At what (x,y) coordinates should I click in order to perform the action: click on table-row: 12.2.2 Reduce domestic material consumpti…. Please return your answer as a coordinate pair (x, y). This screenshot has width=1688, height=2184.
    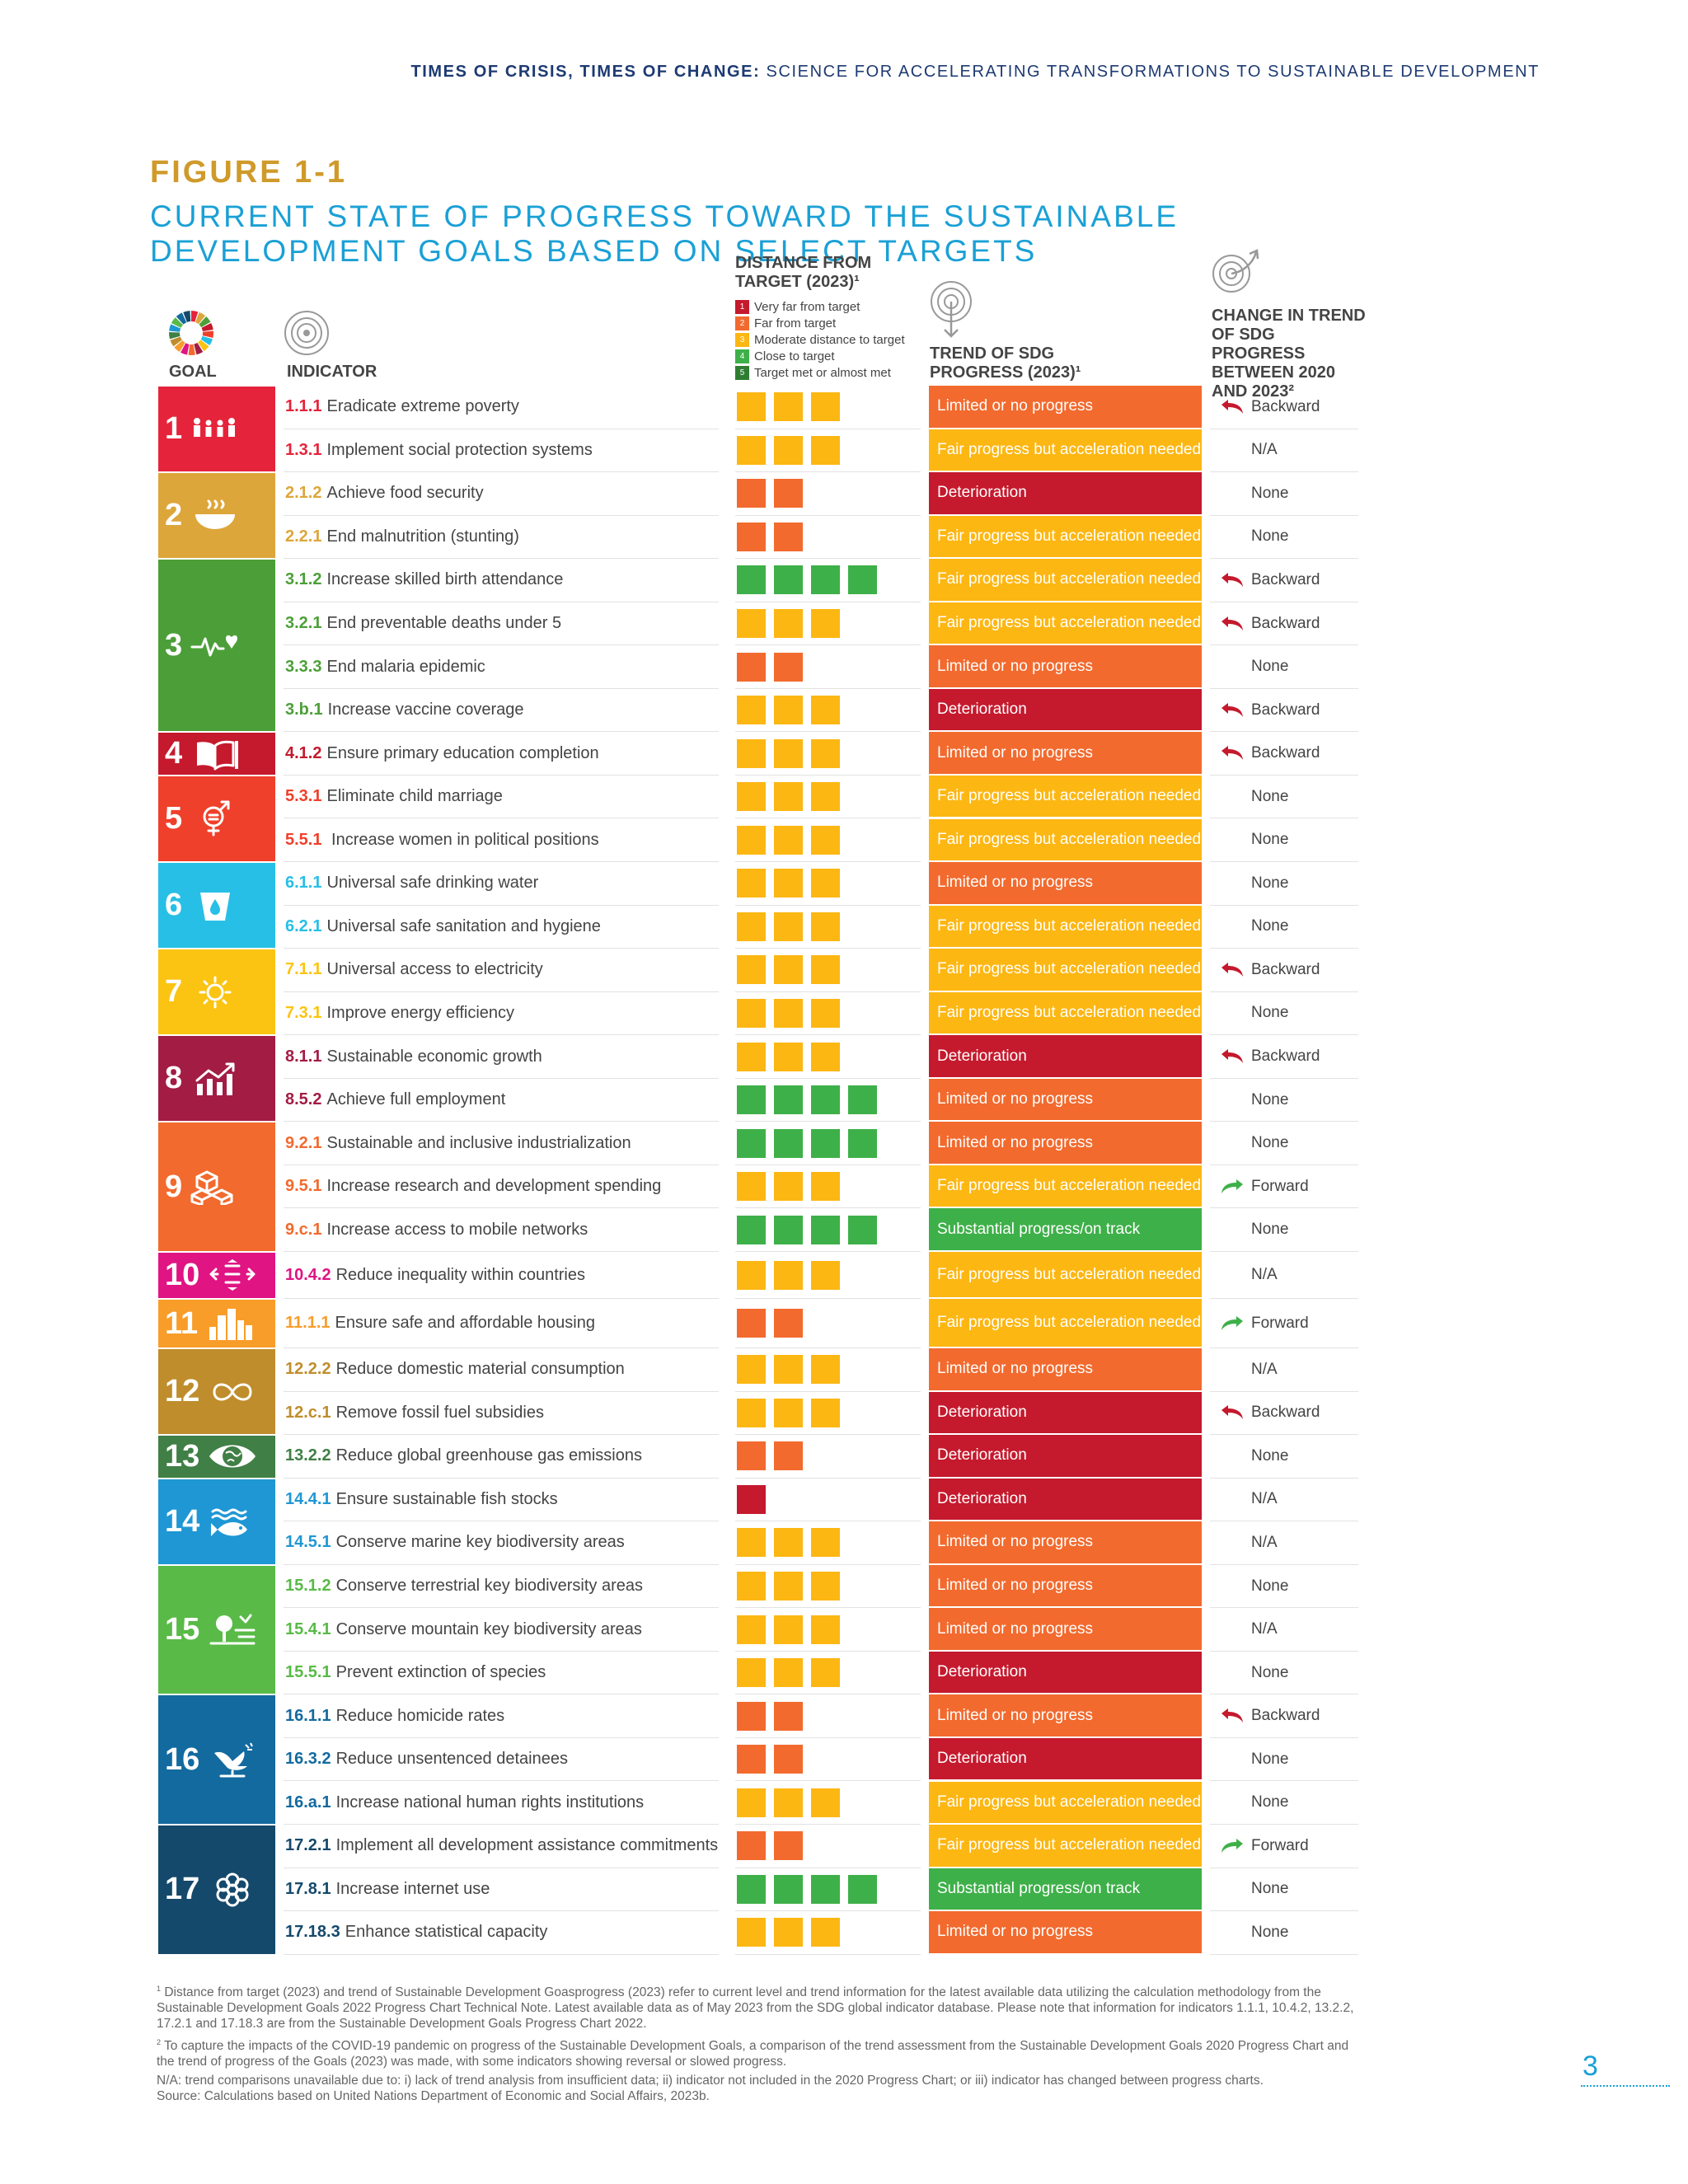
    Looking at the image, I should click on (758, 1370).